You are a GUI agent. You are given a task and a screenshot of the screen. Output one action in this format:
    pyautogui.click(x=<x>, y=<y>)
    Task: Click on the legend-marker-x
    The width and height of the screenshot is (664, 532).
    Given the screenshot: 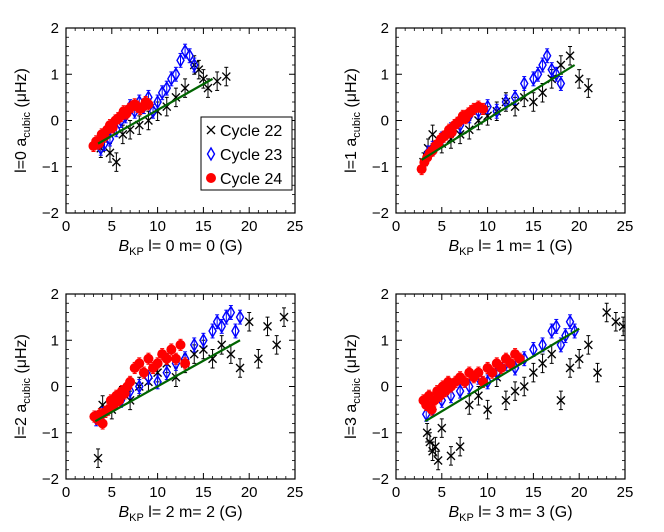 What is the action you would take?
    pyautogui.click(x=211, y=130)
    